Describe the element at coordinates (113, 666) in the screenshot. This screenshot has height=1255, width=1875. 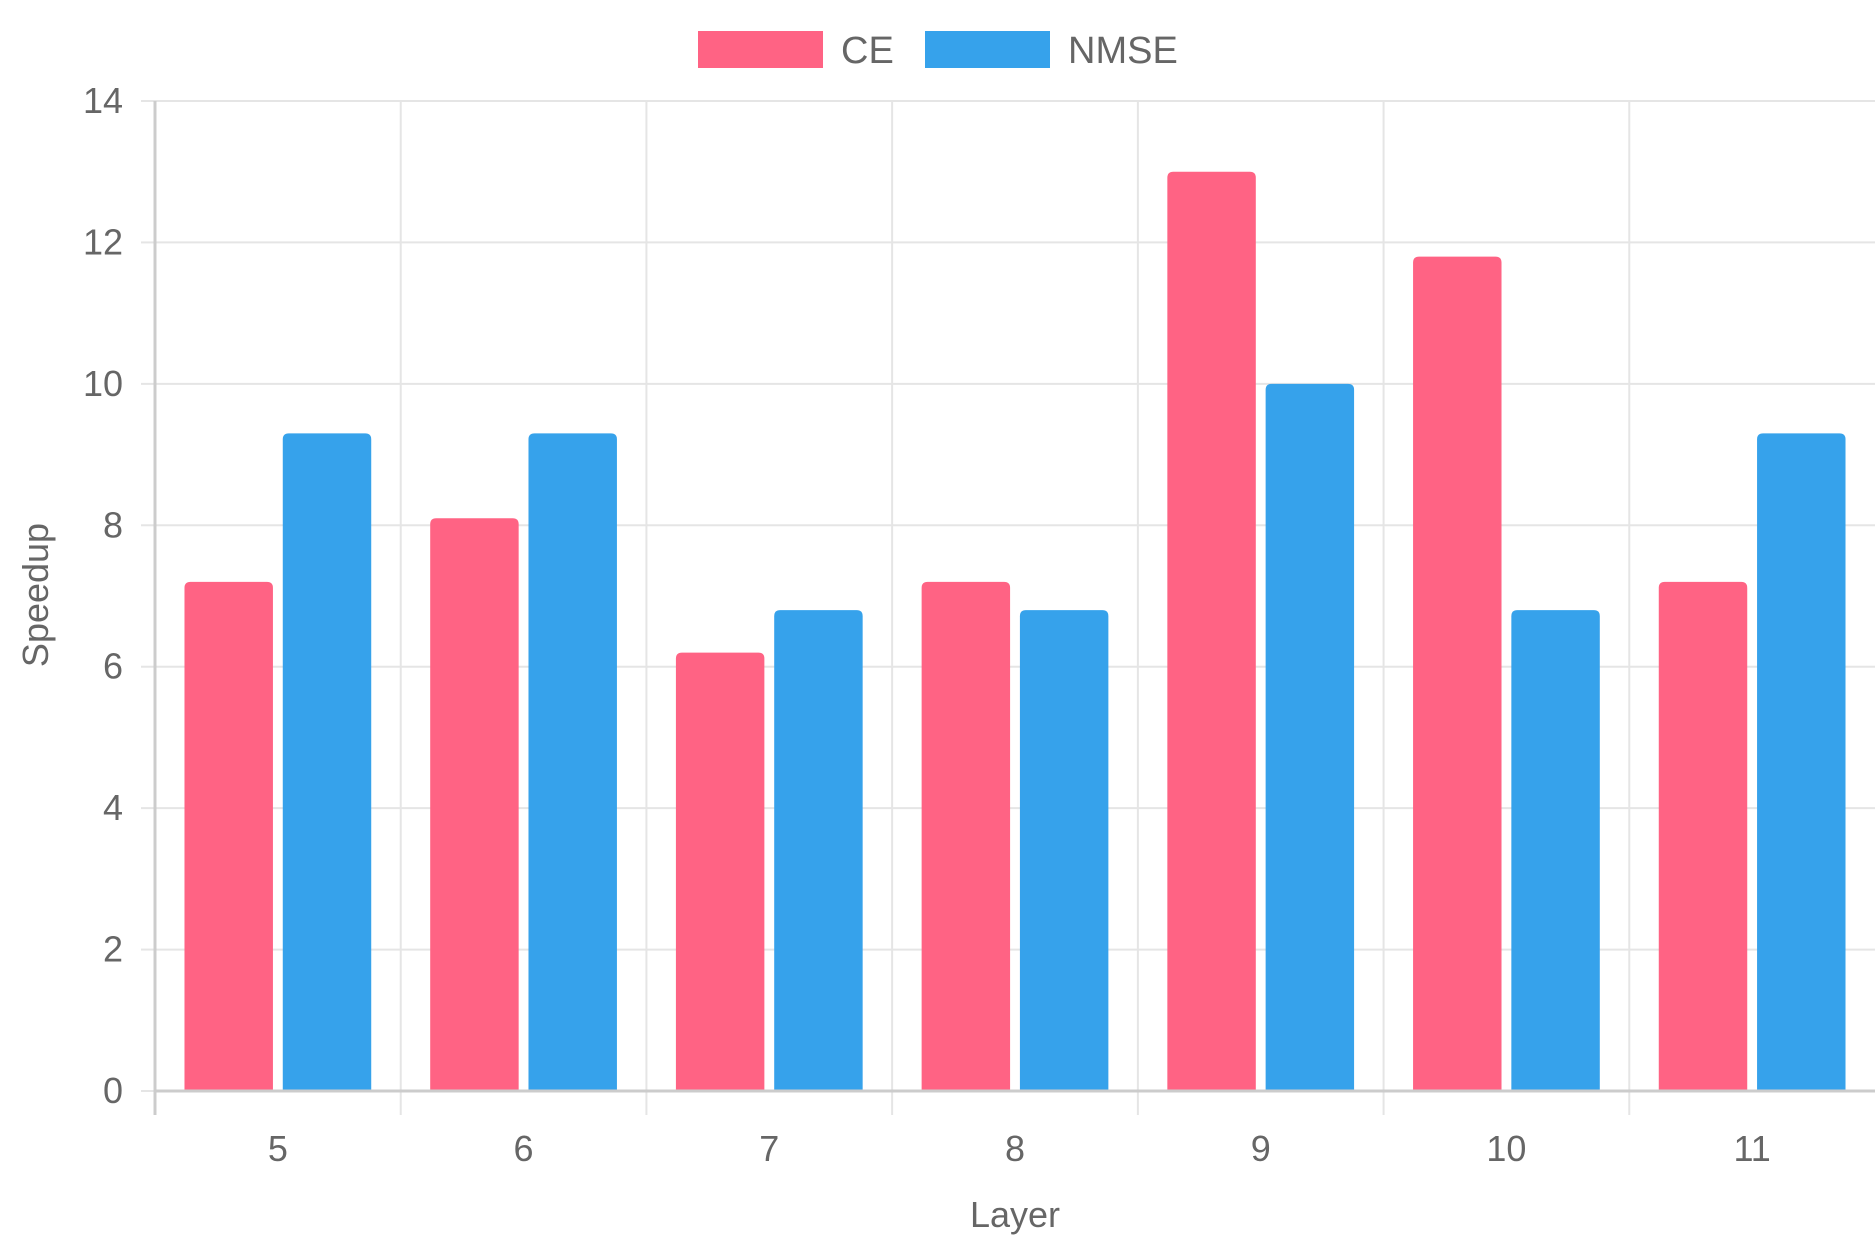
I see `y-tick-label: 6` at that location.